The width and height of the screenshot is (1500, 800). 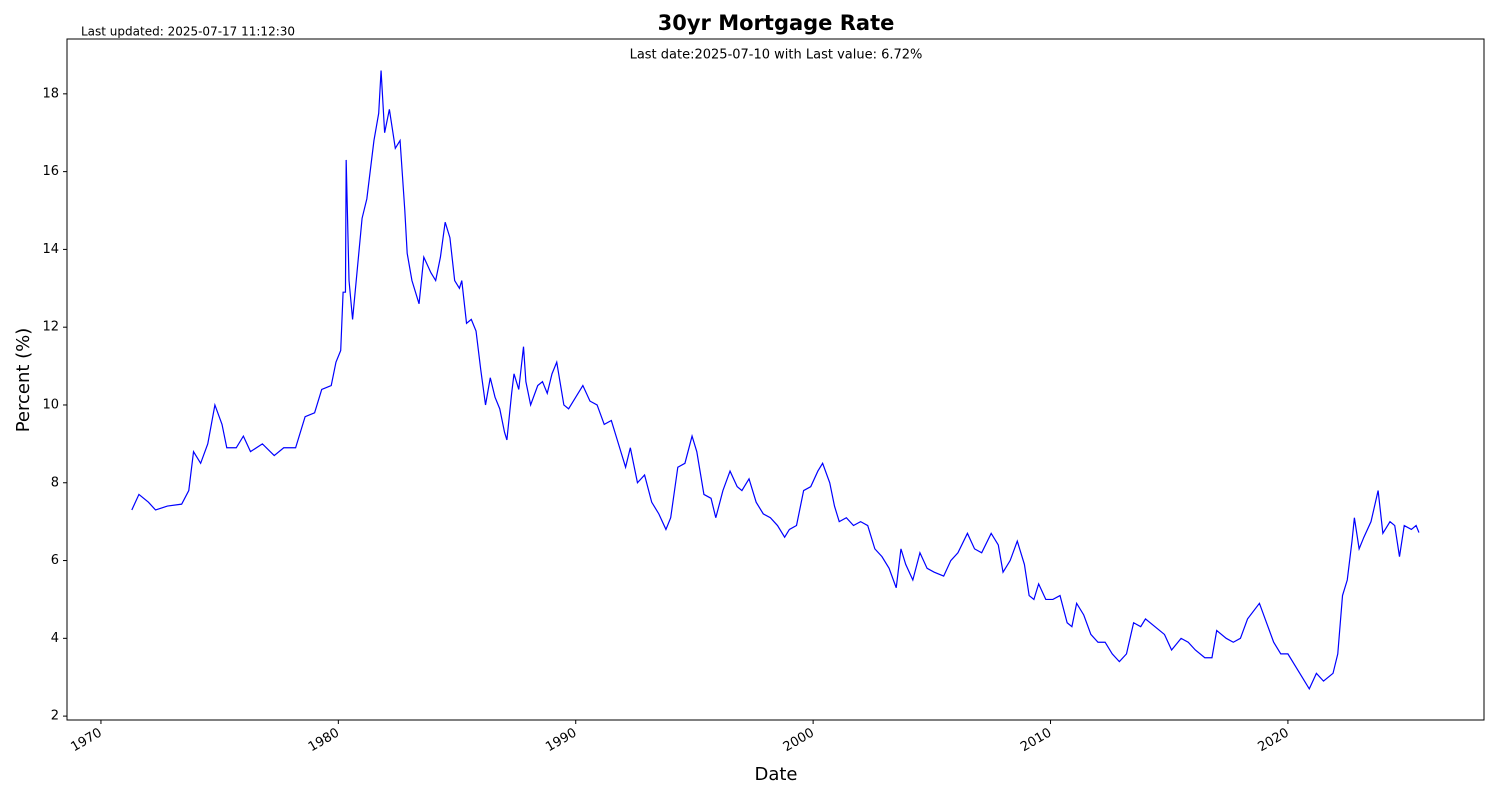 I want to click on y-tick-label: 14, so click(x=50, y=249).